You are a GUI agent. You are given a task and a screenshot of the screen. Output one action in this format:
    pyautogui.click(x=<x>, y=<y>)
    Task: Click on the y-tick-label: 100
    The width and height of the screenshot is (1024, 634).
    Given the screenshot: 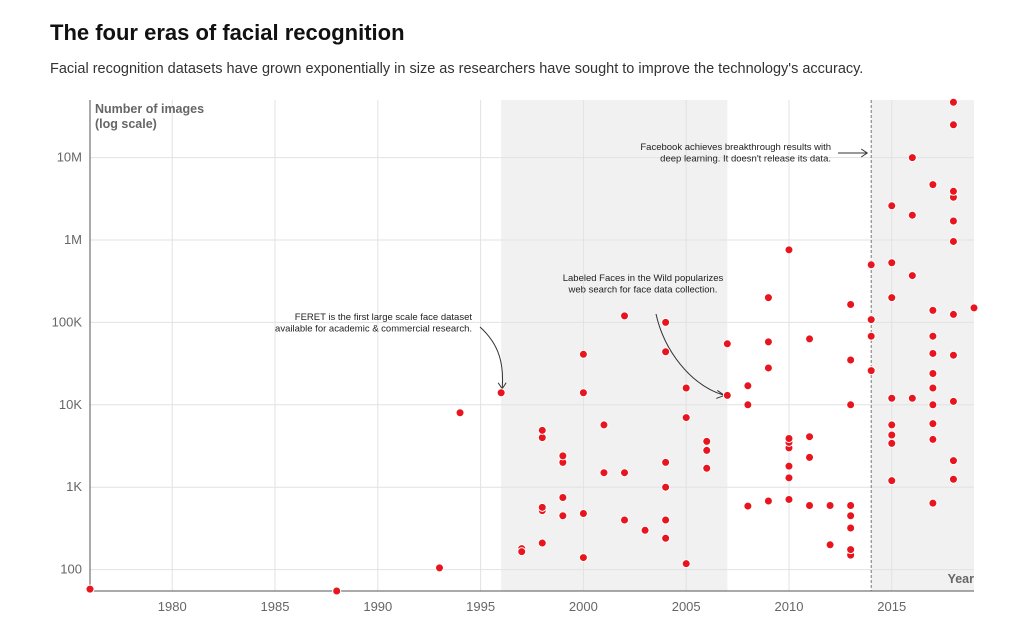 What is the action you would take?
    pyautogui.click(x=71, y=569)
    